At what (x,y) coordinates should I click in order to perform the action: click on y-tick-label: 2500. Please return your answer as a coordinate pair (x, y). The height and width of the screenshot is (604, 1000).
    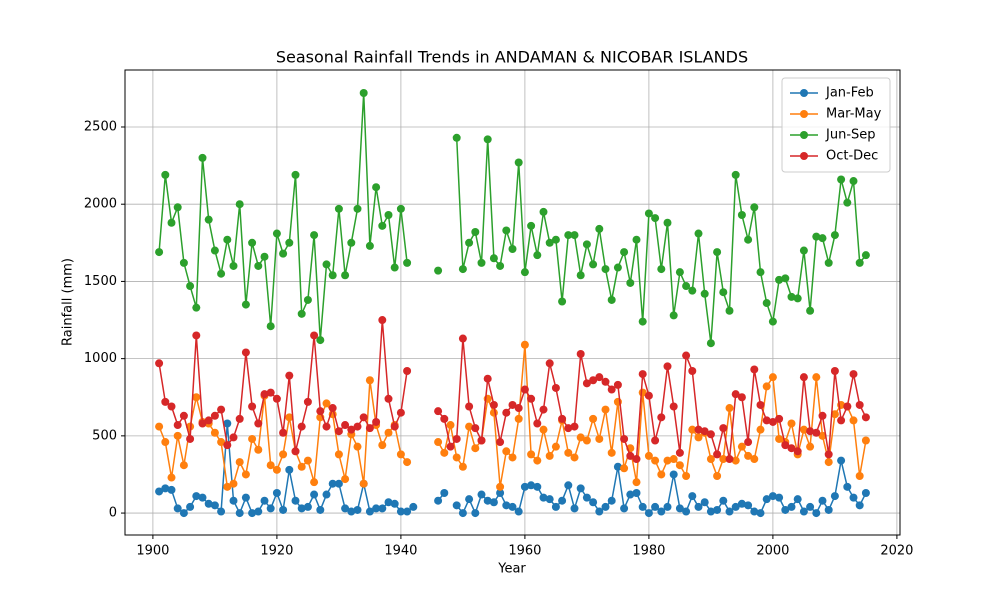
    Looking at the image, I should click on (100, 126).